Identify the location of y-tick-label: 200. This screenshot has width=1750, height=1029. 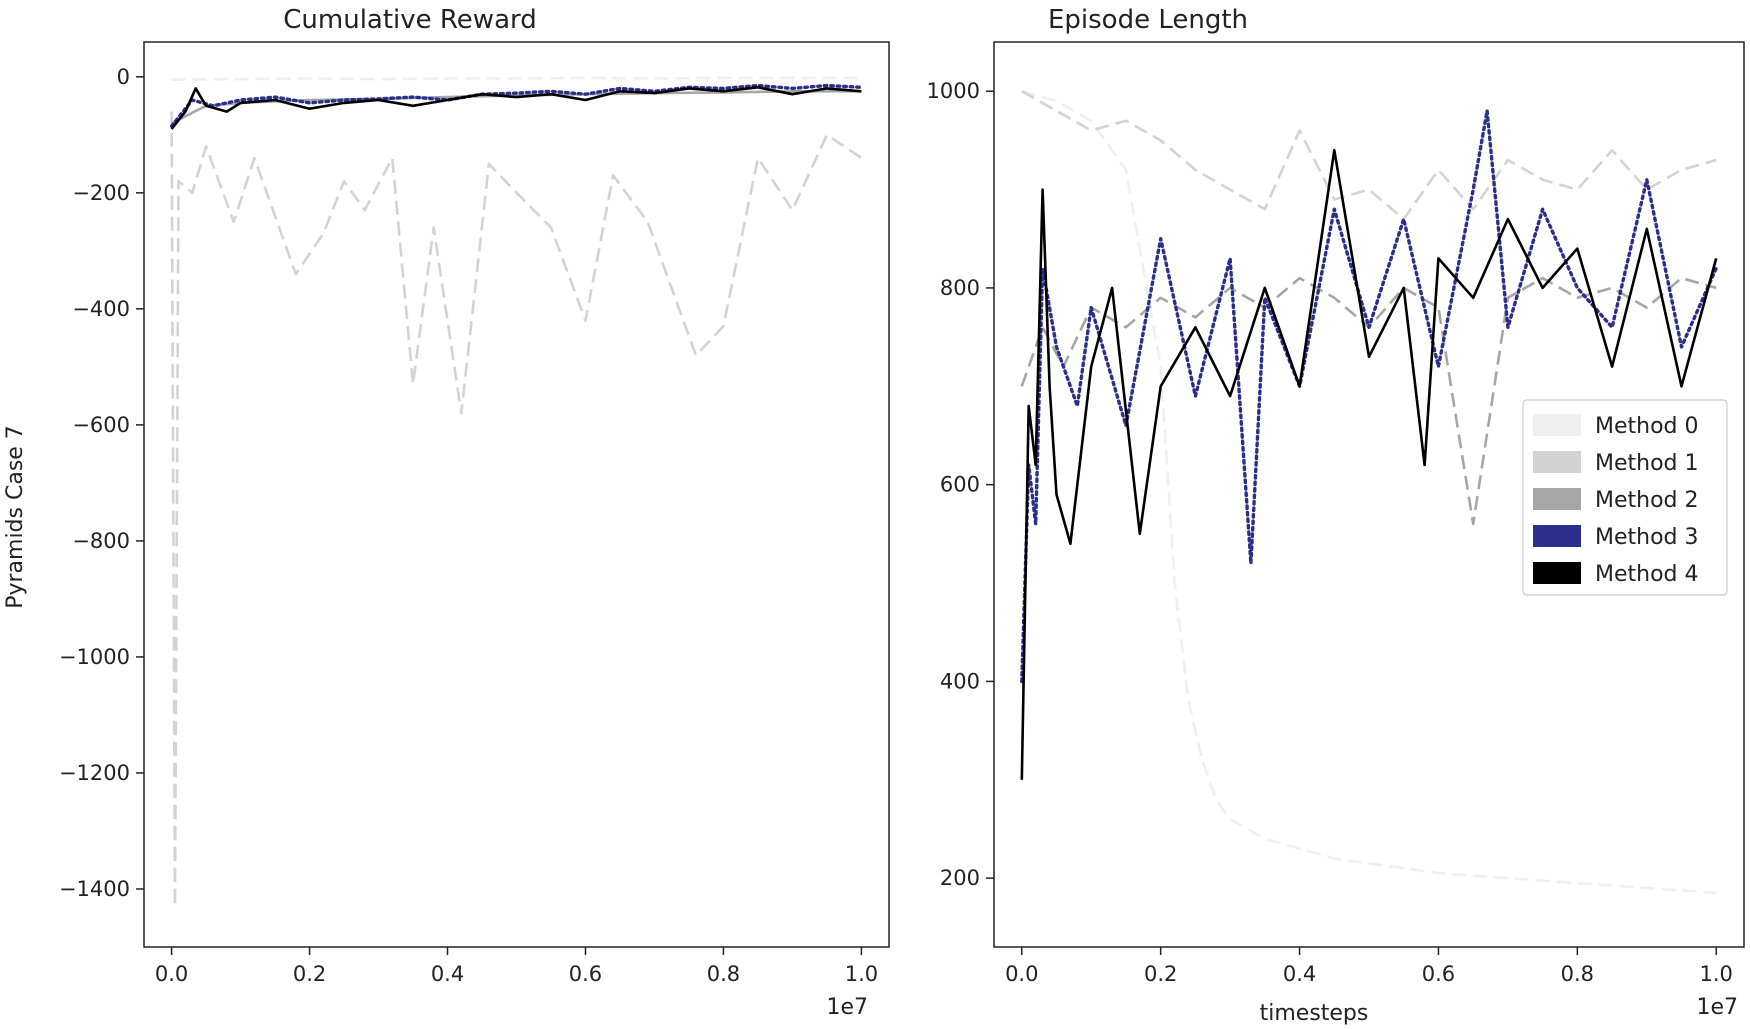
(960, 878).